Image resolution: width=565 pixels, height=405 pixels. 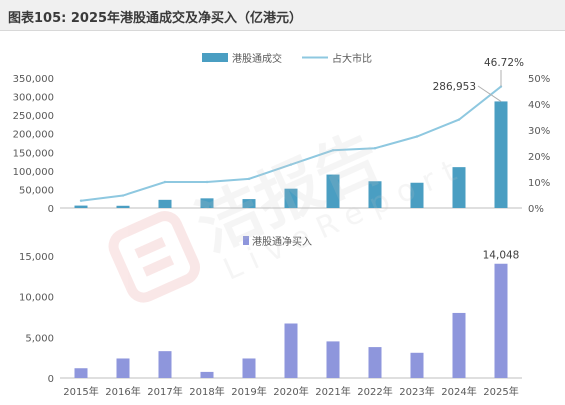 What do you see at coordinates (539, 157) in the screenshot?
I see `top-right-tick-label: 20%` at bounding box center [539, 157].